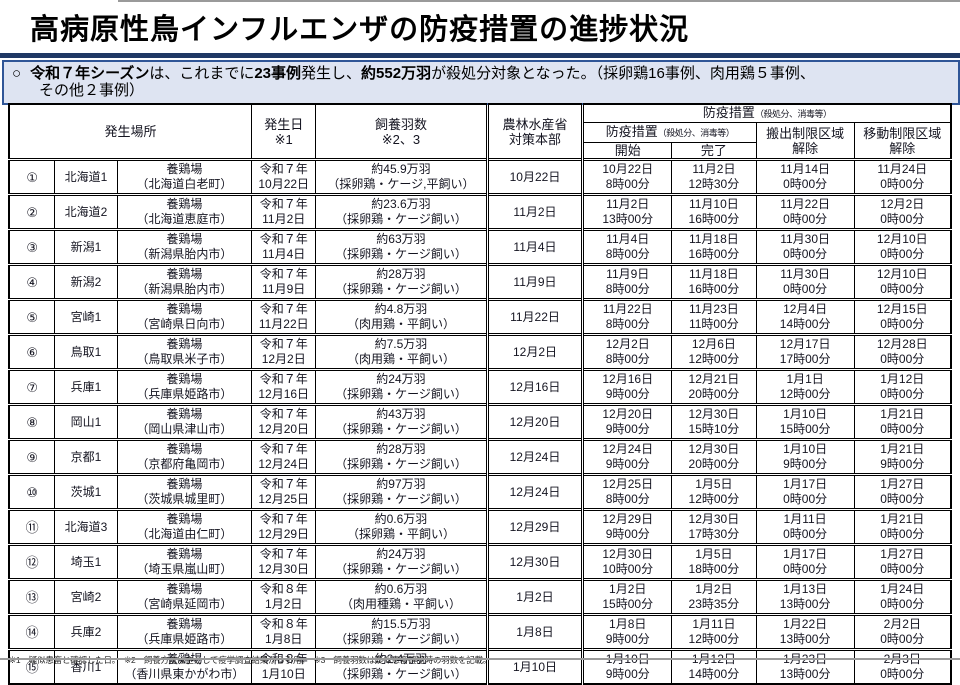  I want to click on col-header-complete: 完了, so click(714, 151).